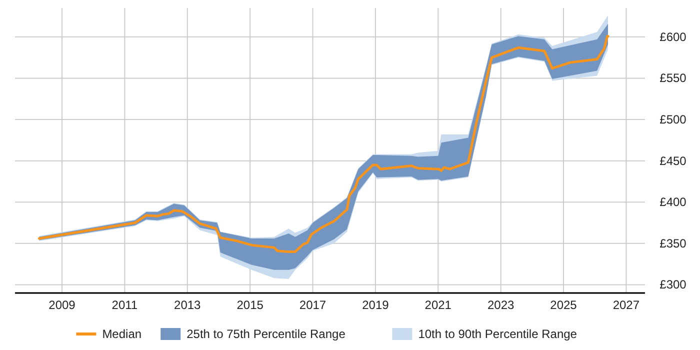 This screenshot has height=350, width=700. Describe the element at coordinates (673, 119) in the screenshot. I see `y-tick-label: £500` at that location.